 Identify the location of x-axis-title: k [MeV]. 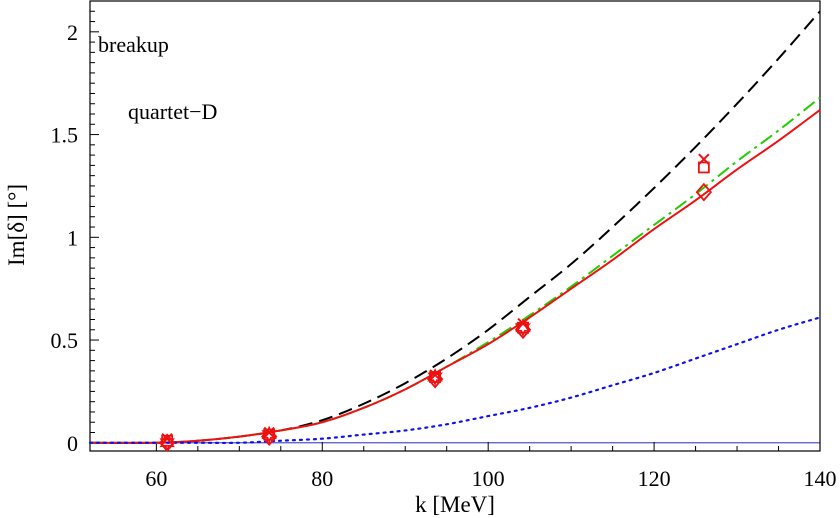
(455, 504).